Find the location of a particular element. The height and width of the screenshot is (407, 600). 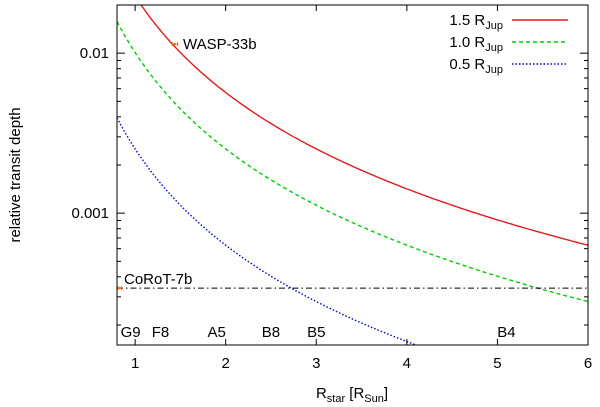

spectral-type-B8: B8 is located at coordinates (271, 332).